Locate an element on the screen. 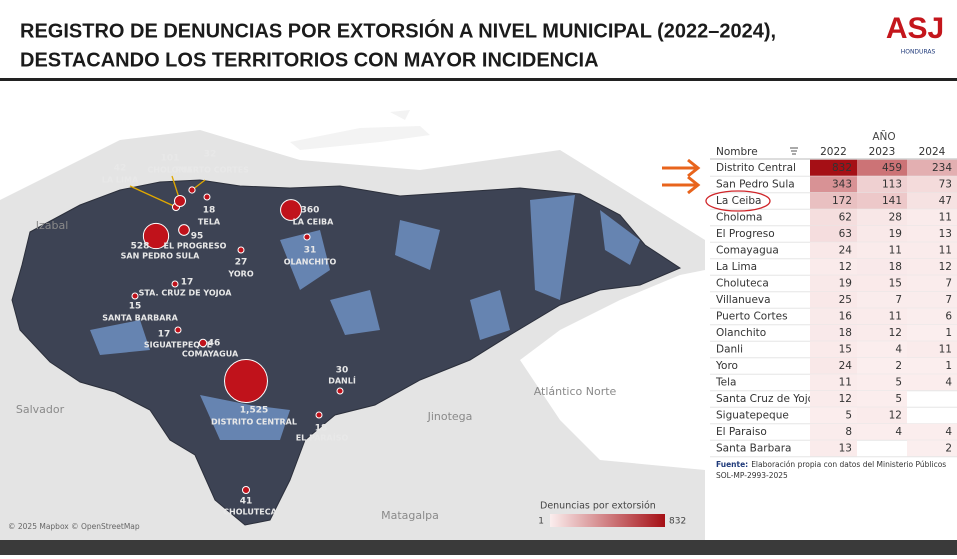  bubble-value: 17 is located at coordinates (164, 335).